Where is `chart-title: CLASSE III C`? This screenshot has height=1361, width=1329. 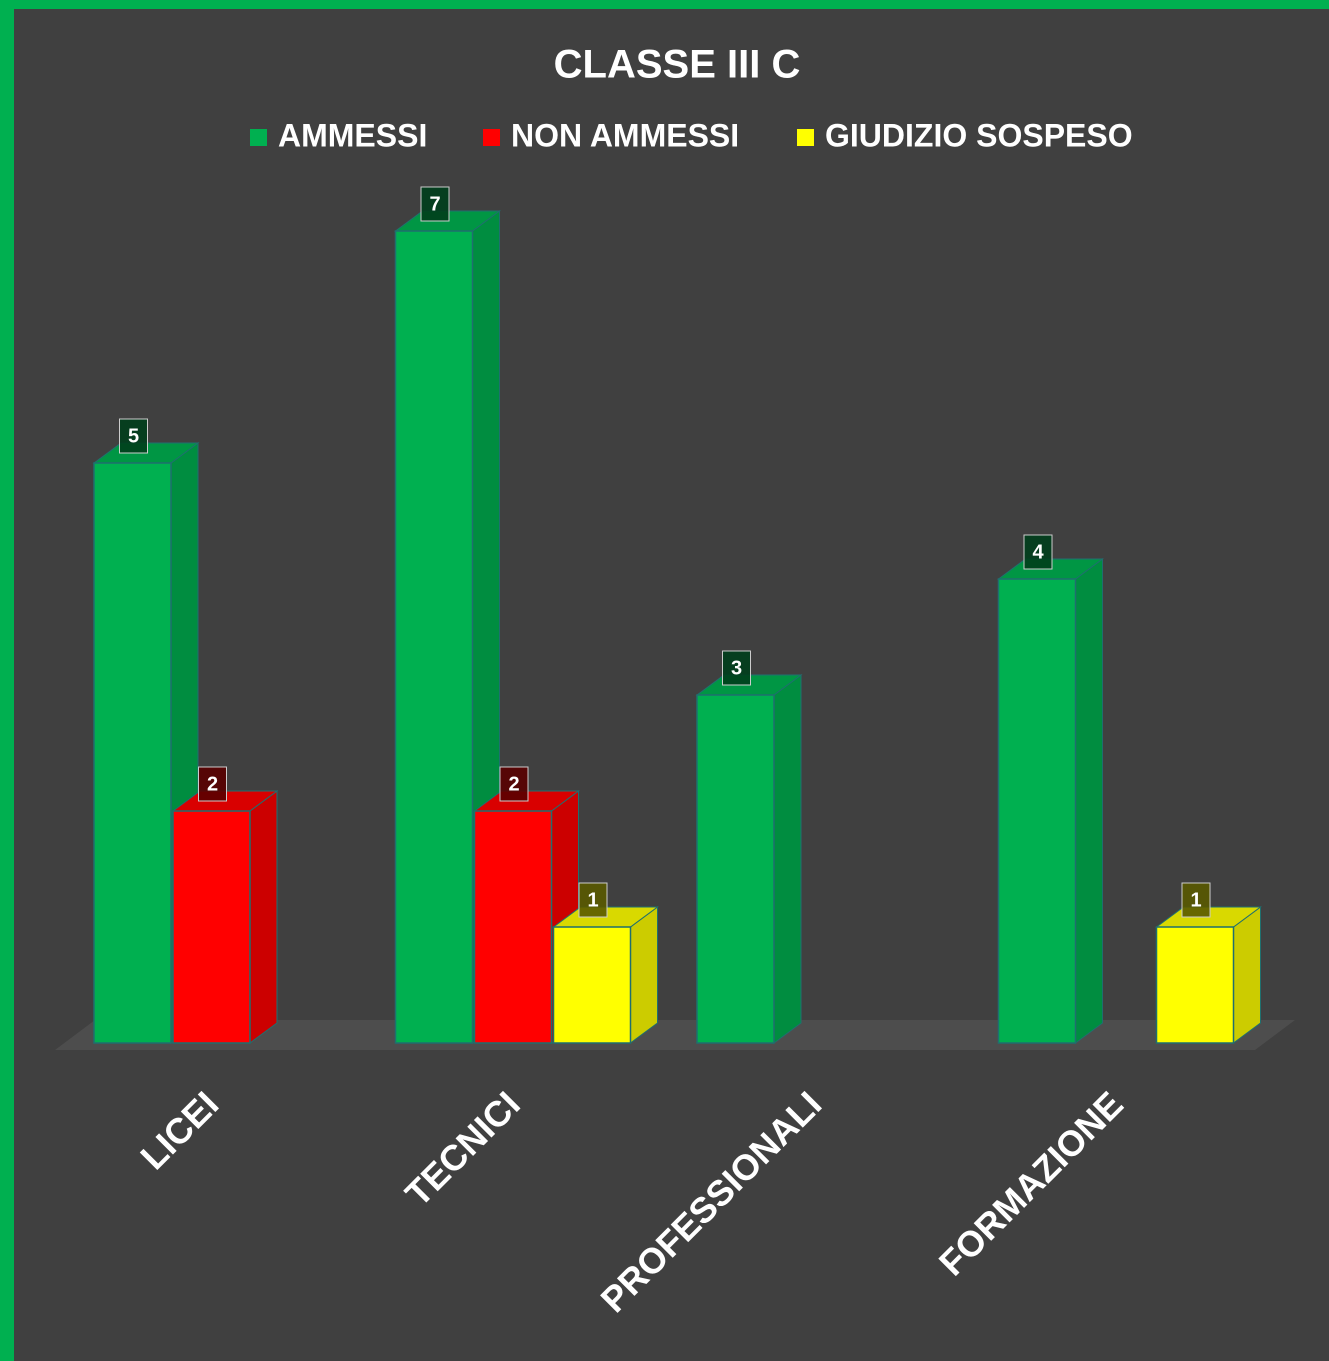
chart-title: CLASSE III C is located at coordinates (677, 65).